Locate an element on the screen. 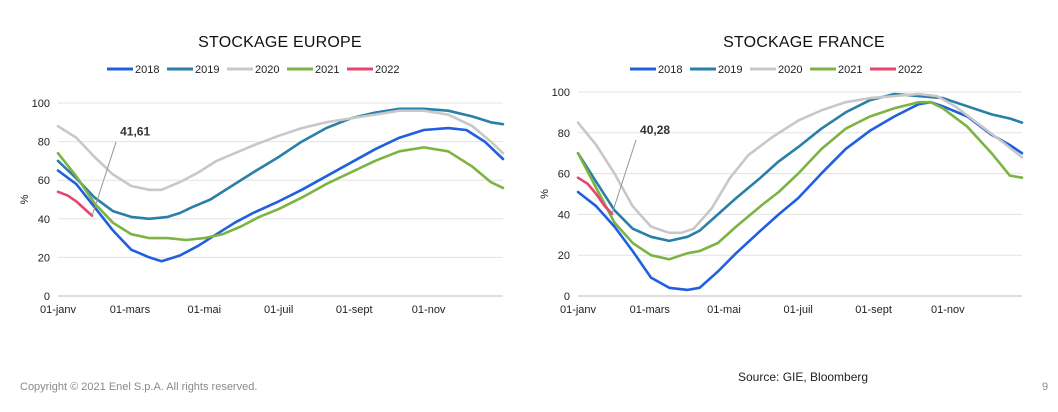  series-line-2018 is located at coordinates (280, 194).